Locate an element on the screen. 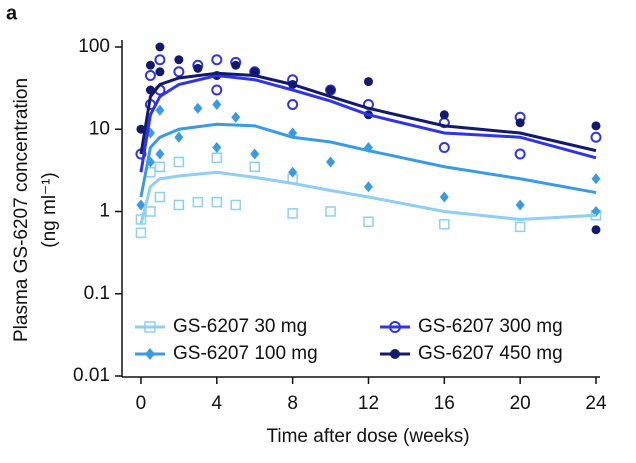  x-tick-label: 8 is located at coordinates (292, 403).